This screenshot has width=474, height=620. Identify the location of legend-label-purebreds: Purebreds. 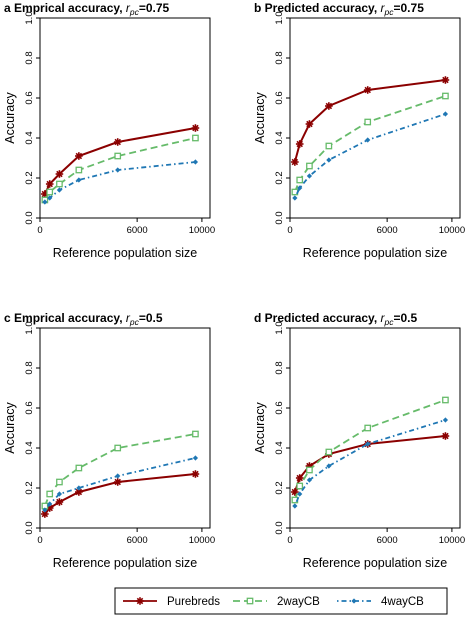
(193, 602).